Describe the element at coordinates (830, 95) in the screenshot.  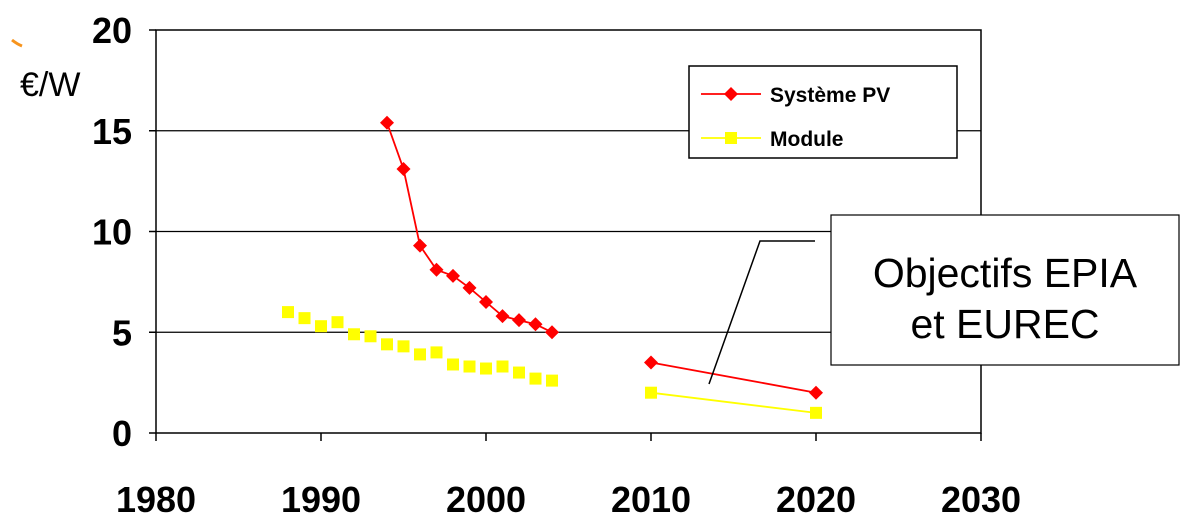
I see `legend-label-pv: Système PV` at that location.